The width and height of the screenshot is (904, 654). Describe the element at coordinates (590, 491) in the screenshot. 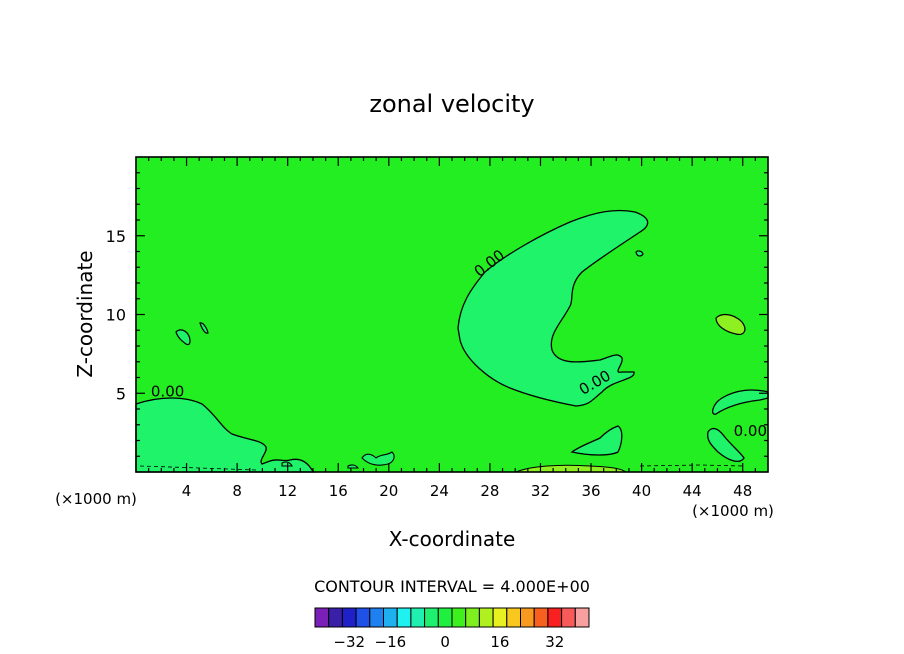

I see `x-tick-label: 36` at that location.